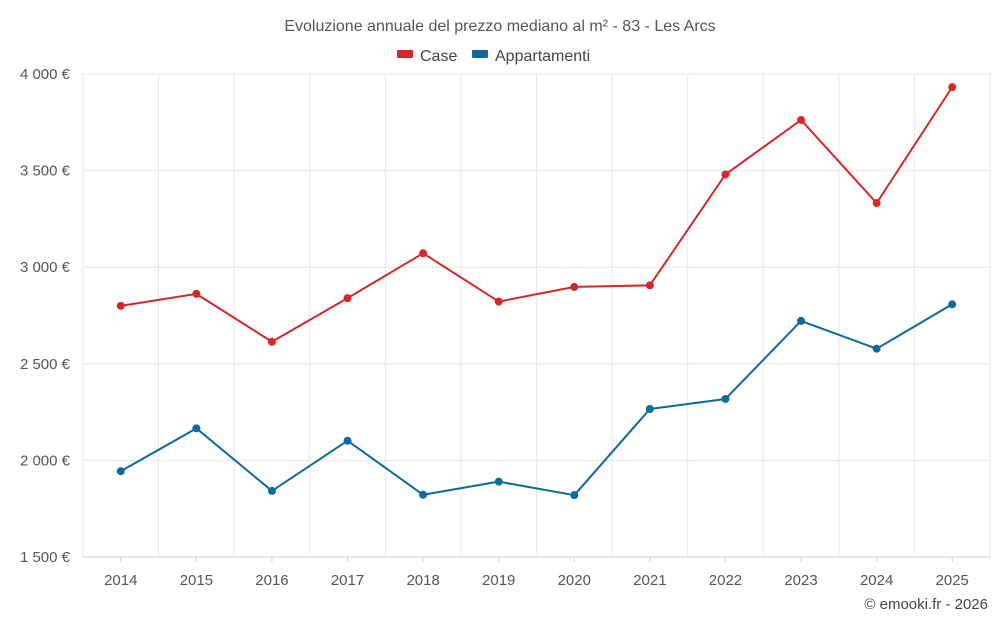 This screenshot has width=1000, height=625. Describe the element at coordinates (952, 580) in the screenshot. I see `x-tick-label: 2025` at that location.